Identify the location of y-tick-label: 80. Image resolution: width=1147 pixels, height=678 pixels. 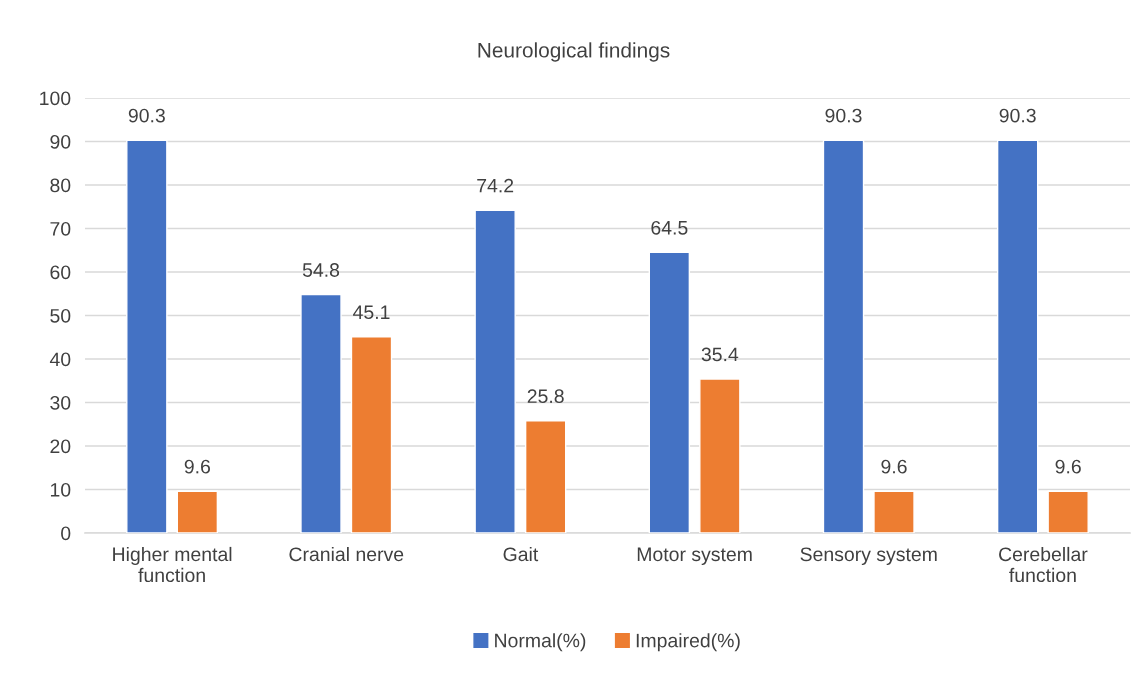
(60, 185).